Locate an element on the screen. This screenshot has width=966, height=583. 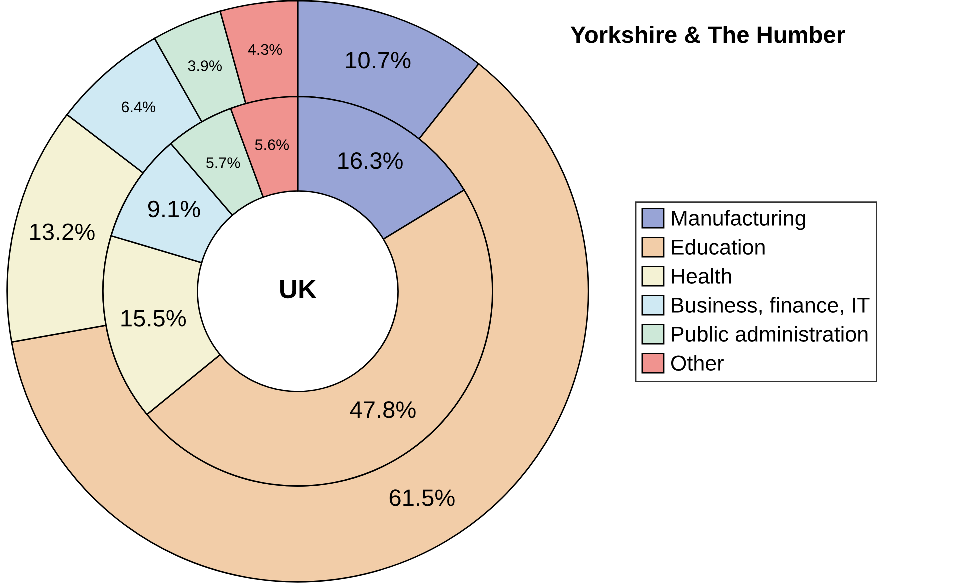
data-label: 9.1% is located at coordinates (174, 209).